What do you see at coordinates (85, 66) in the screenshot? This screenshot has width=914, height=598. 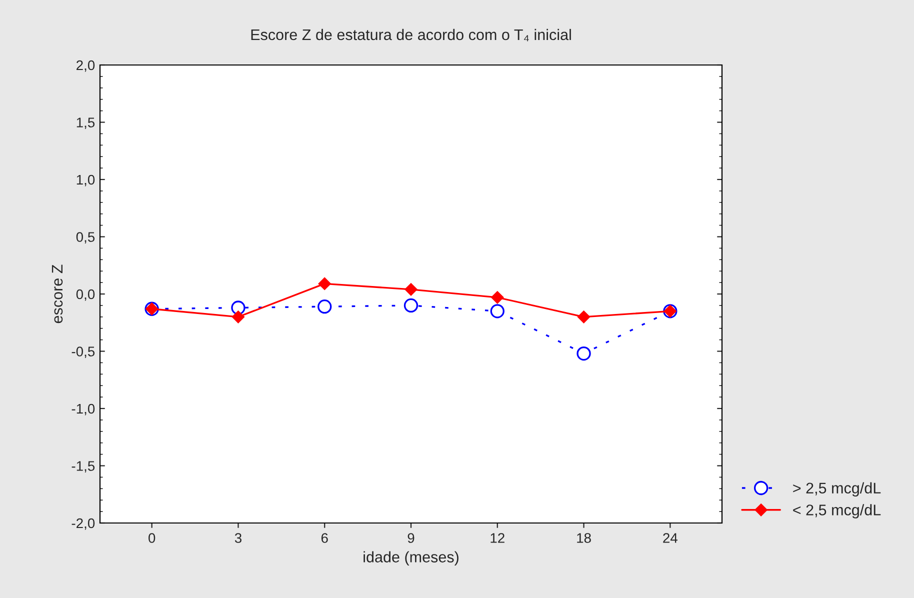 I see `y-tick-label: 2,0` at bounding box center [85, 66].